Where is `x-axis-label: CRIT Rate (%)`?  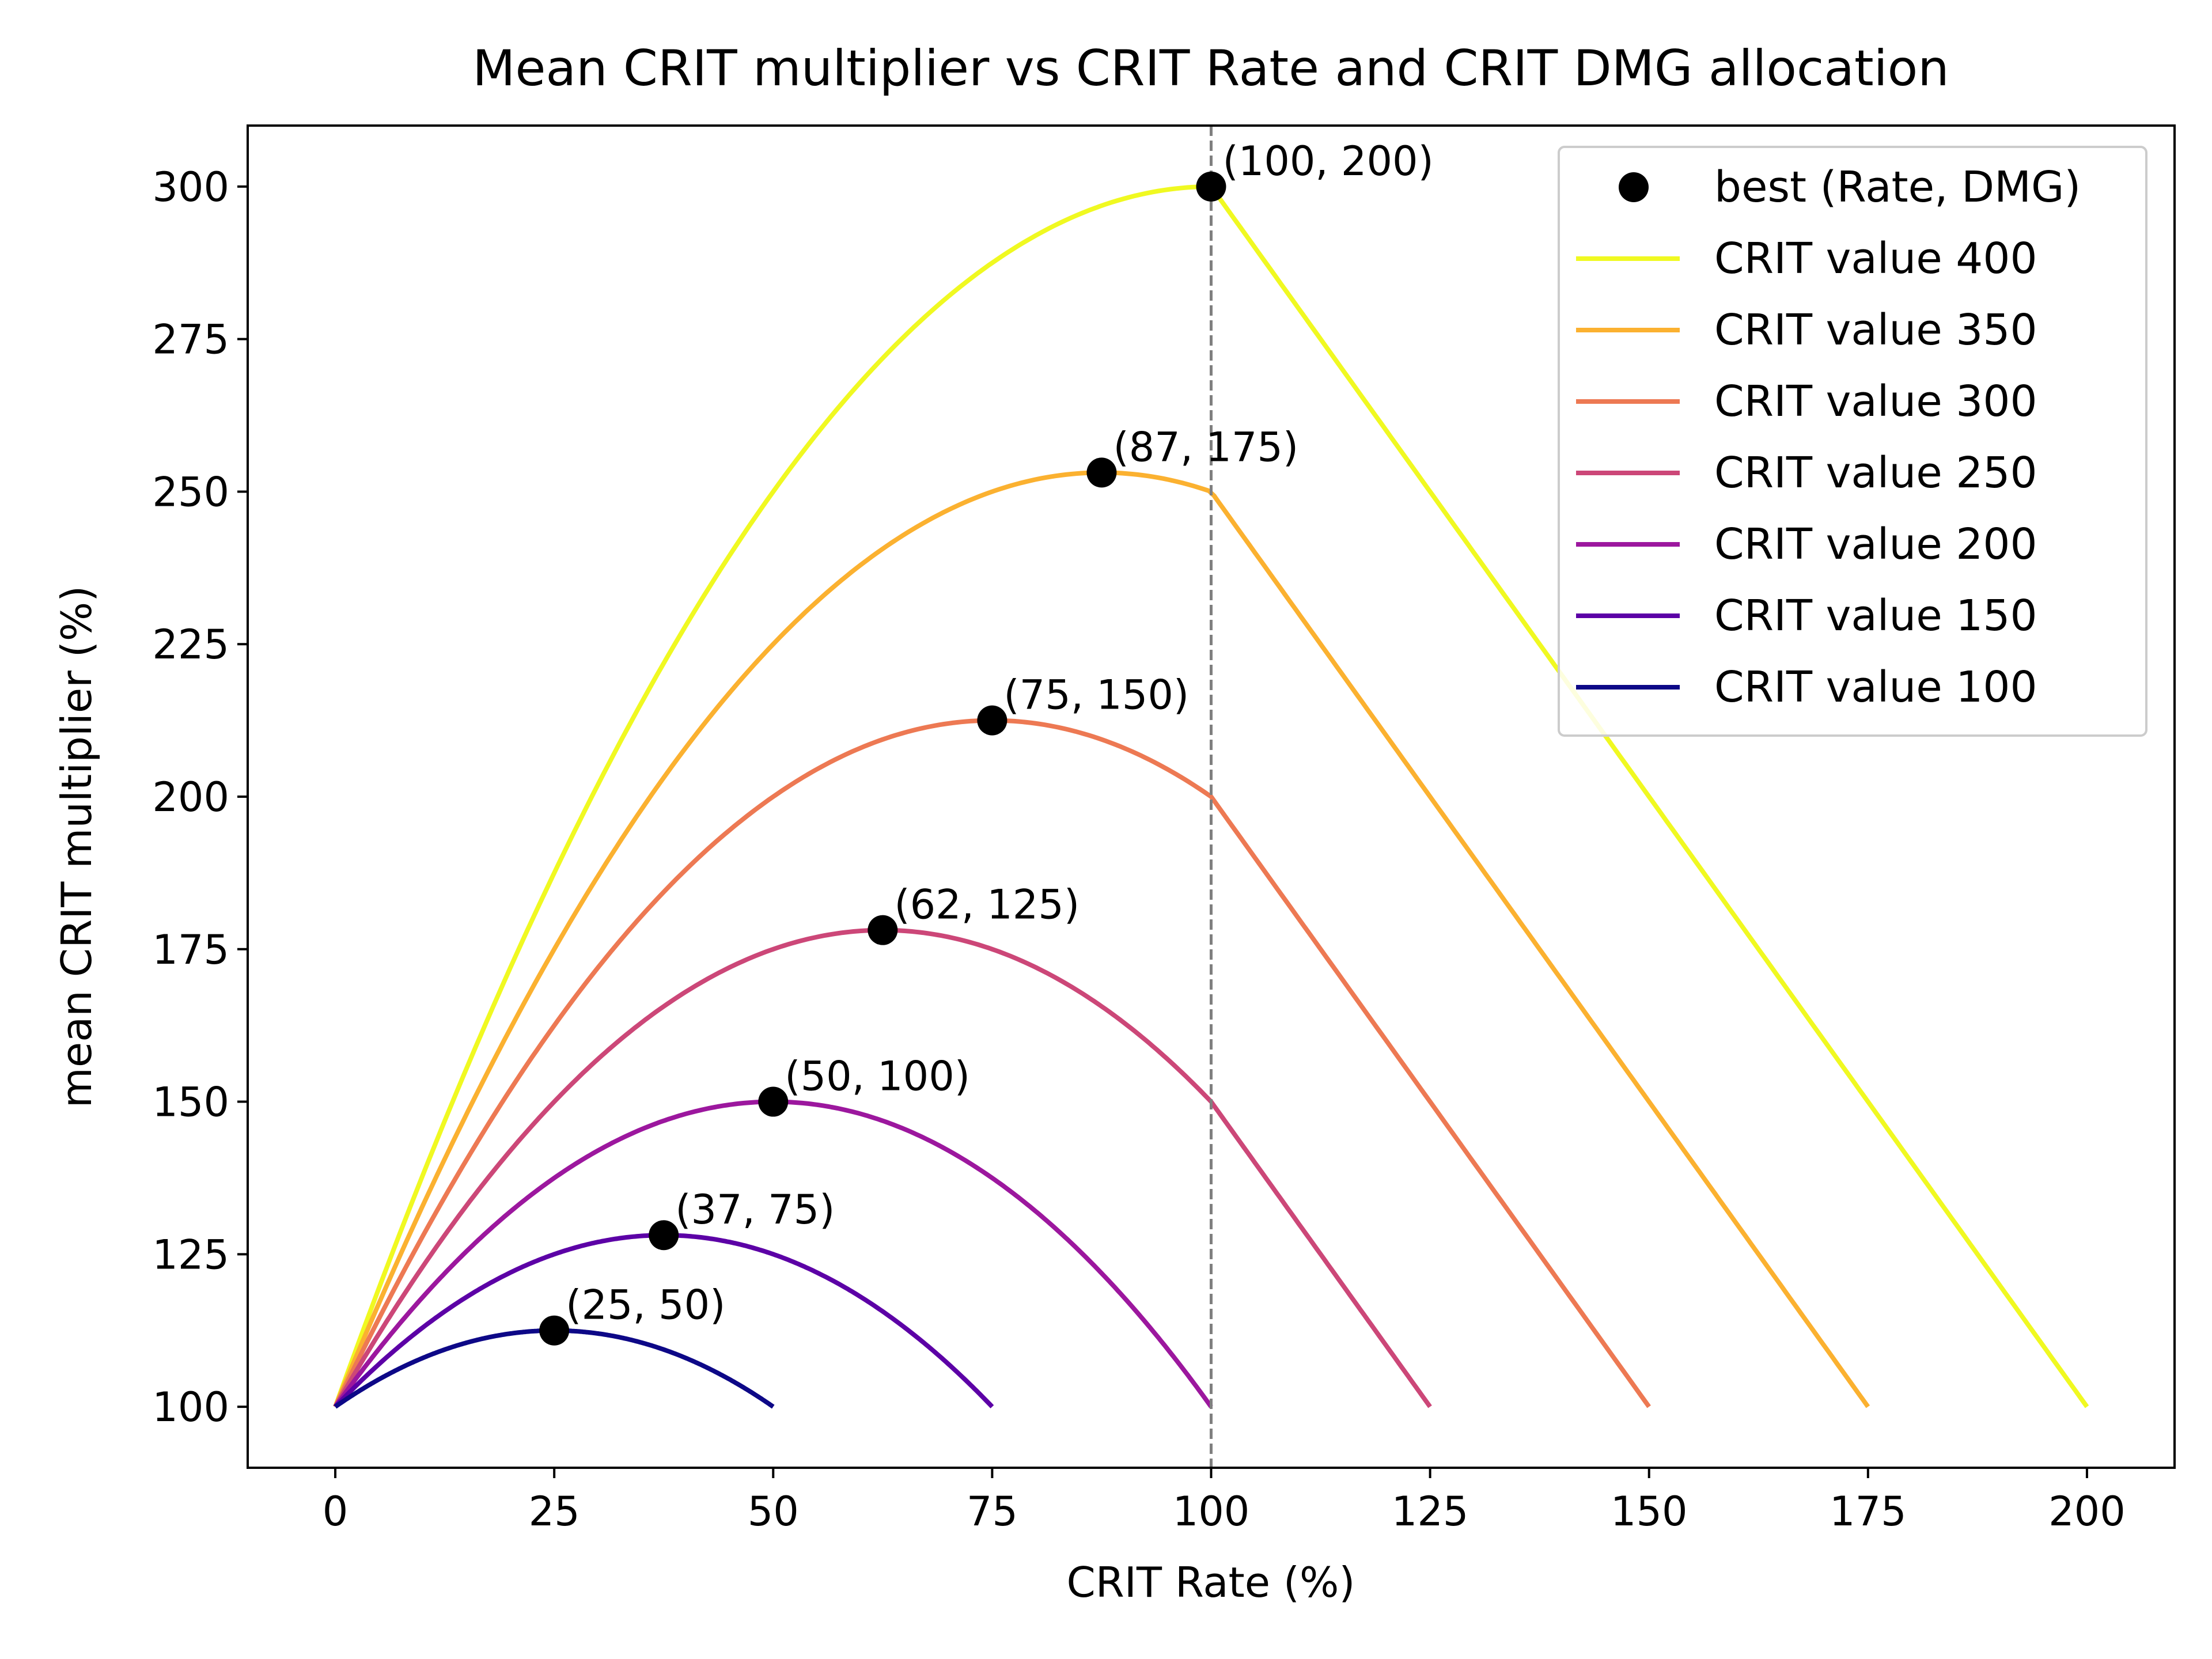
x-axis-label: CRIT Rate (%) is located at coordinates (1211, 1582).